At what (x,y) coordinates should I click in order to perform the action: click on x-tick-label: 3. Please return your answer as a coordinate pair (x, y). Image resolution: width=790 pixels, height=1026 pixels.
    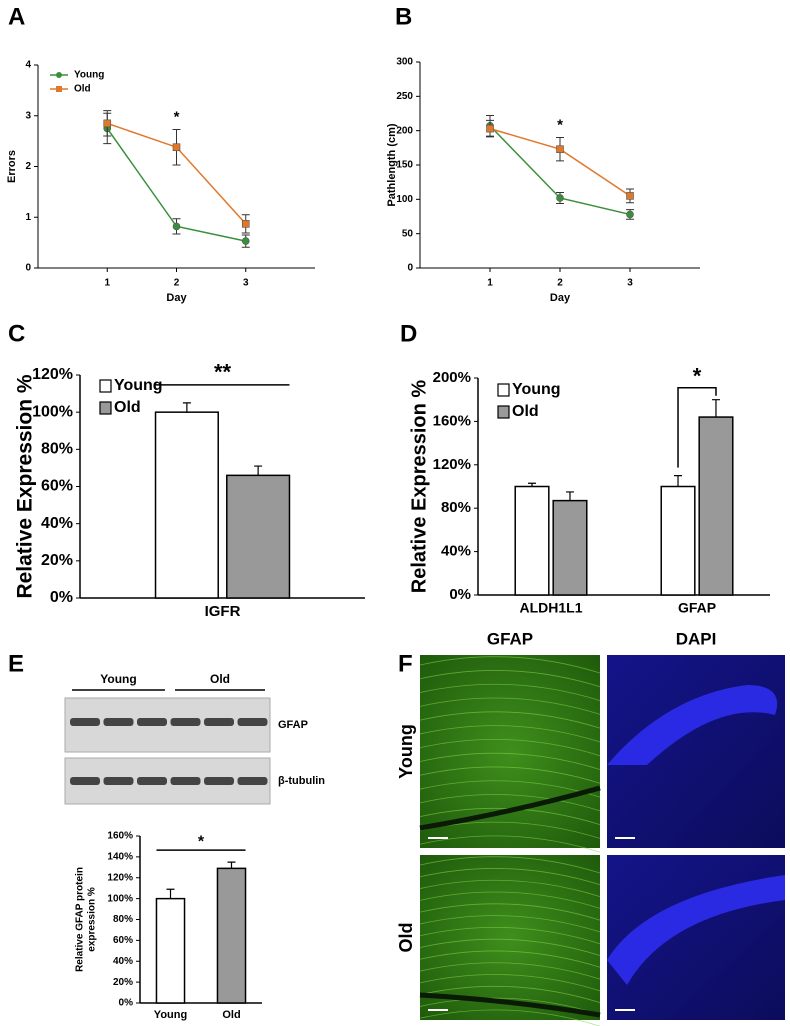
    Looking at the image, I should click on (246, 283).